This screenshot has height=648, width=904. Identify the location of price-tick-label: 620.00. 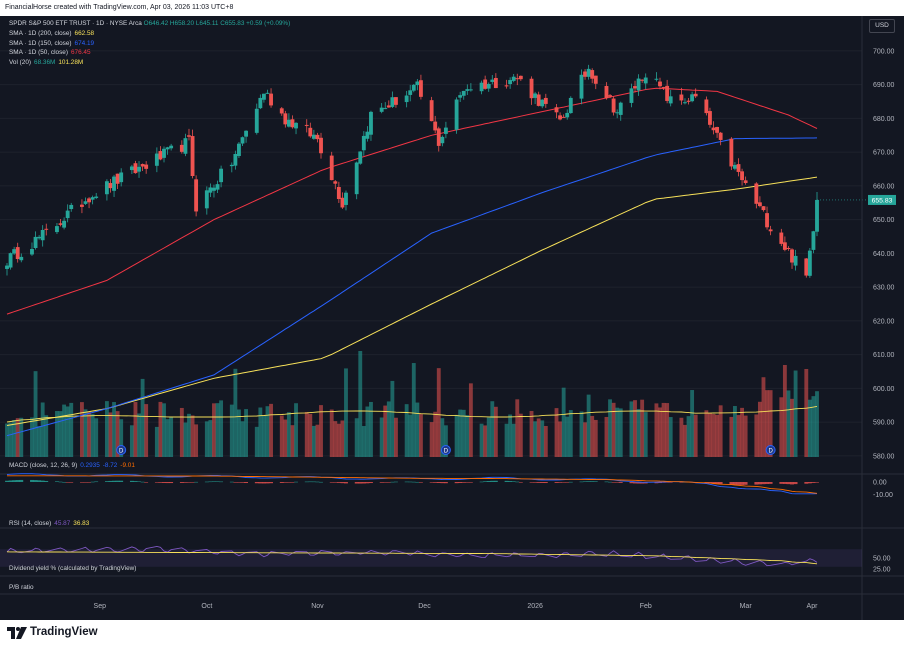
(884, 321).